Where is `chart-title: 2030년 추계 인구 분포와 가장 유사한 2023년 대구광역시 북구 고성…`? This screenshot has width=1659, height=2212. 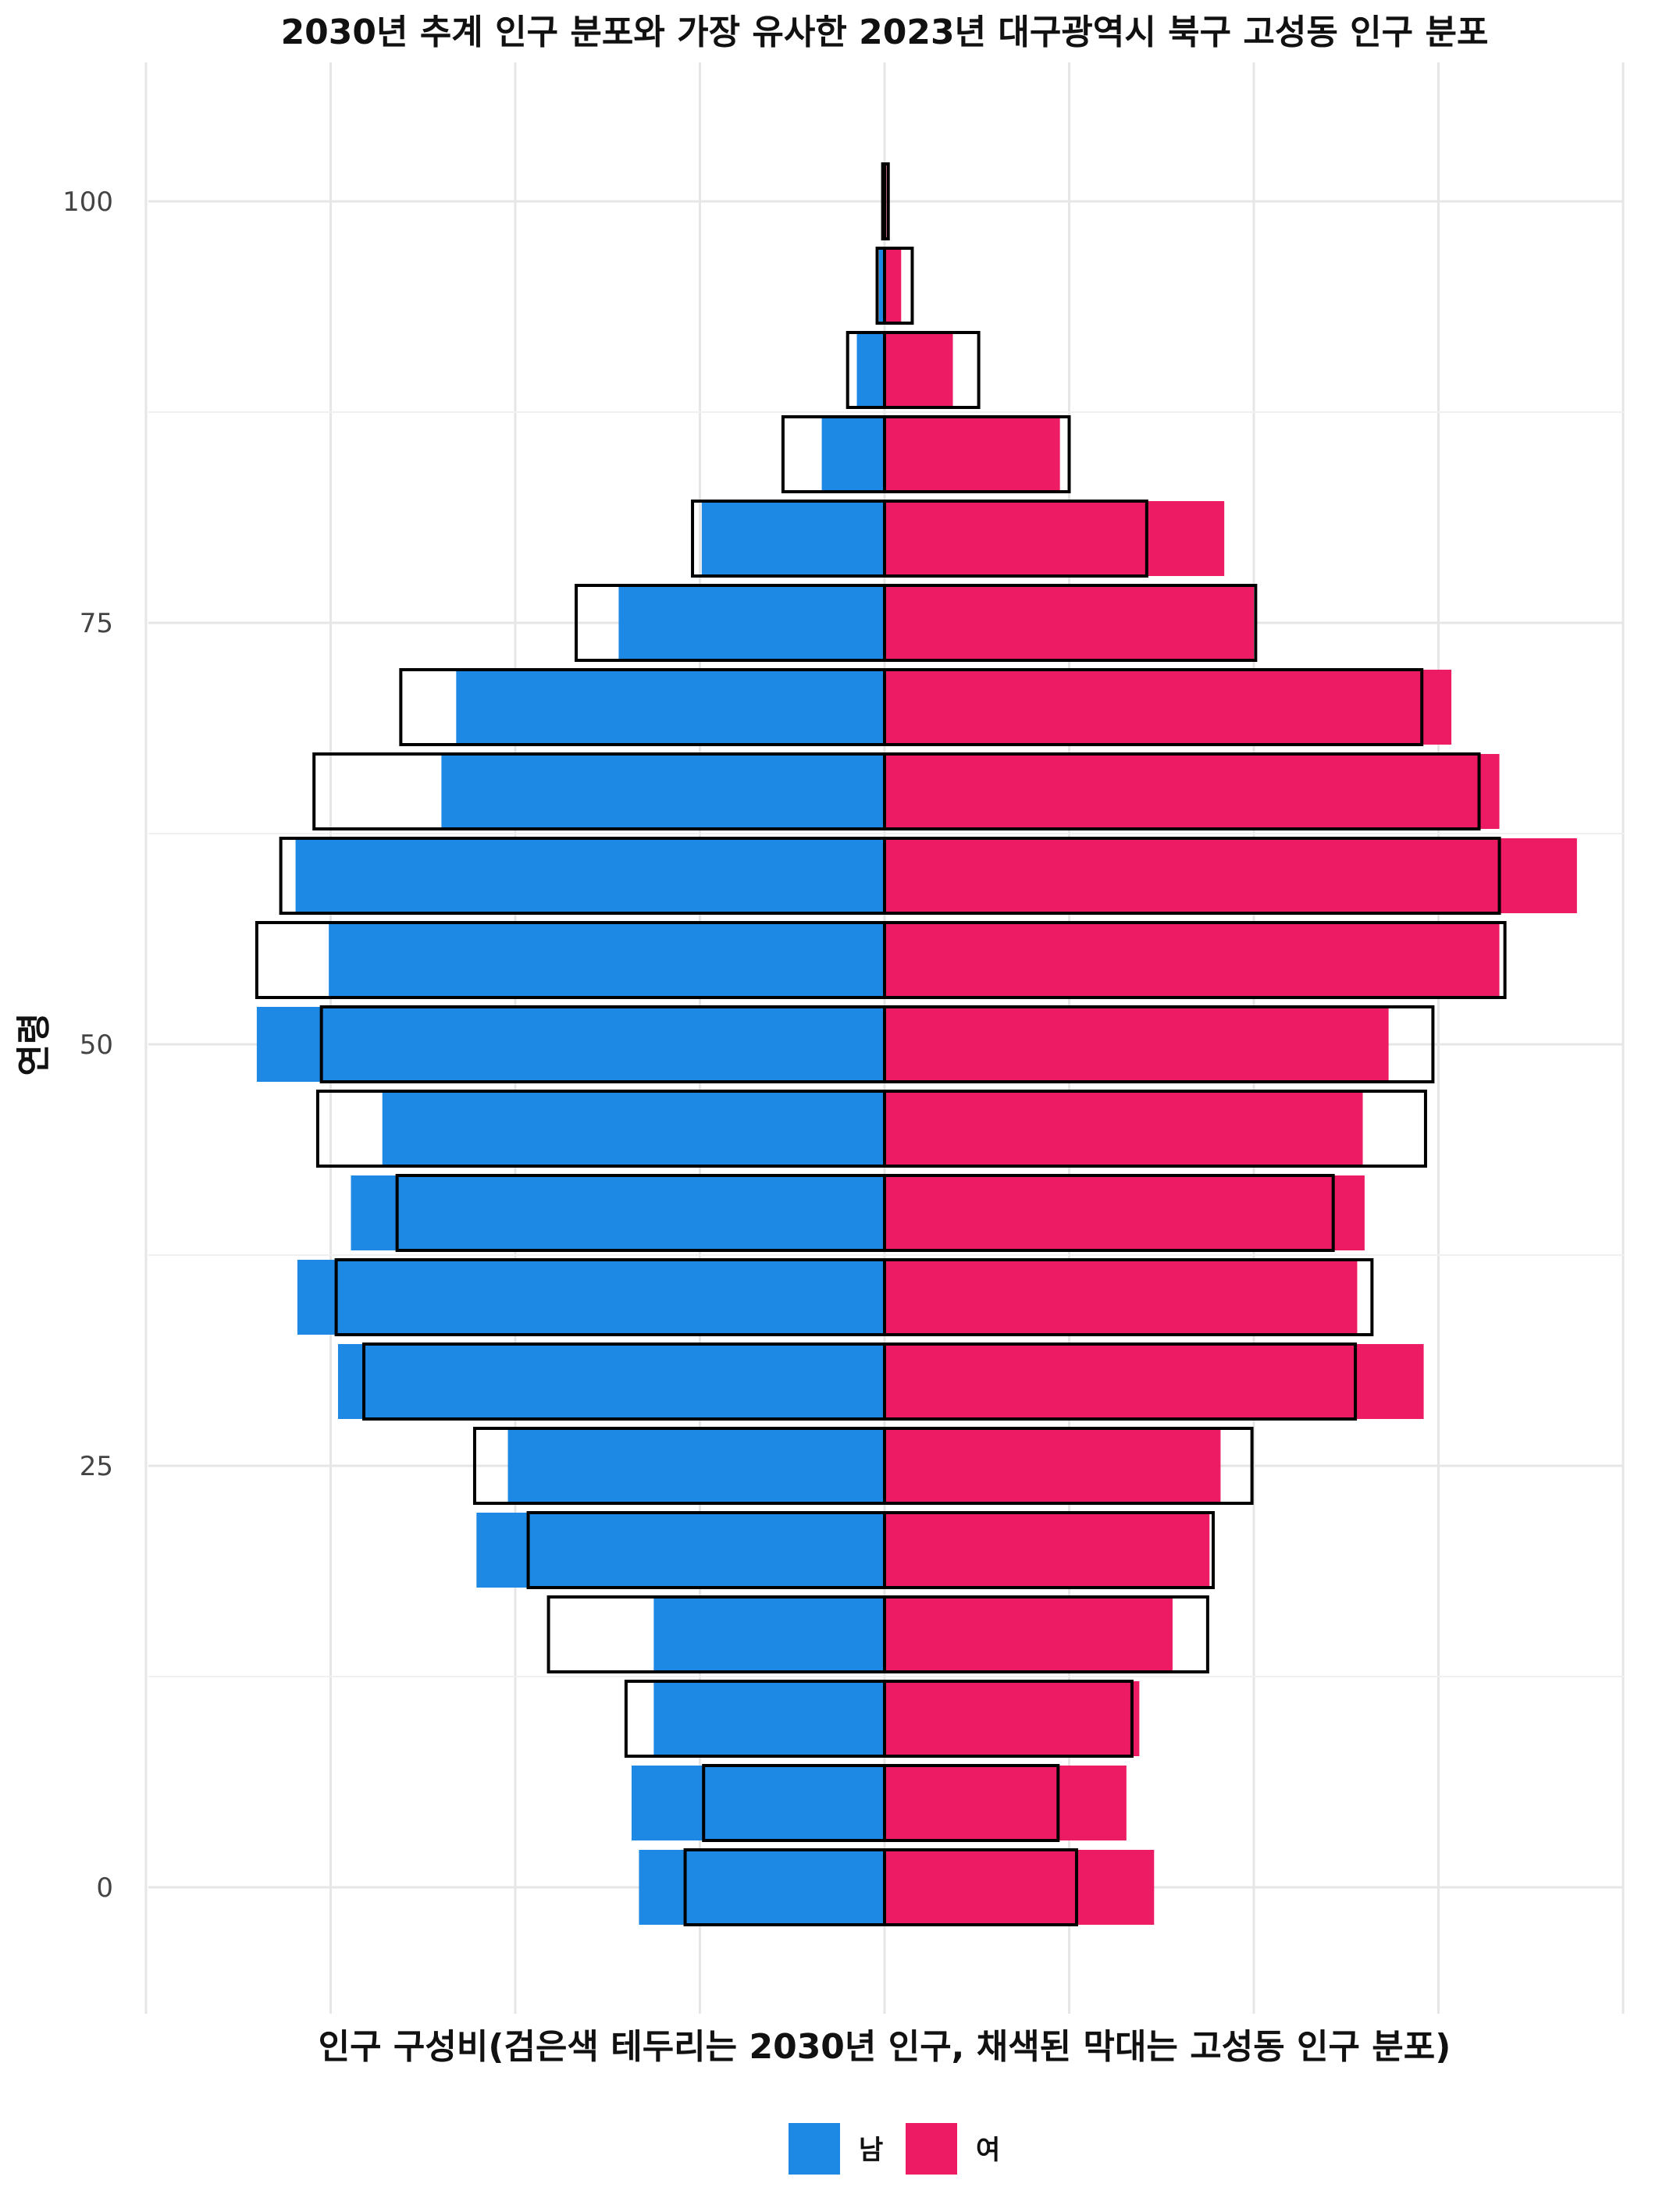 chart-title: 2030년 추계 인구 분포와 가장 유사한 2023년 대구광역시 북구 고성… is located at coordinates (885, 32).